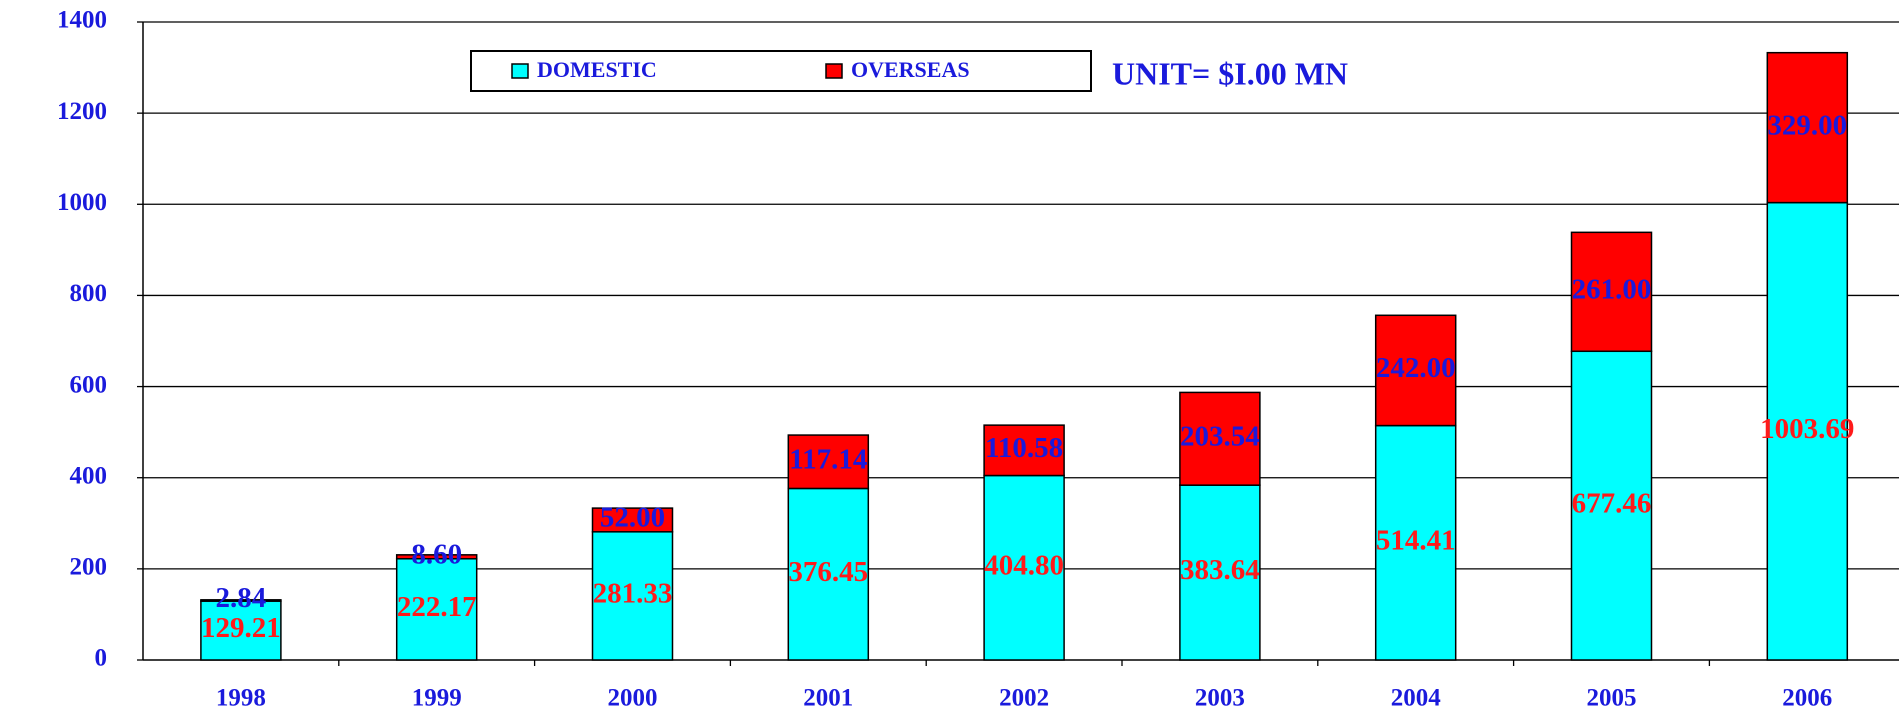 This screenshot has height=713, width=1899. Describe the element at coordinates (437, 698) in the screenshot. I see `x-tick-label: 1999` at that location.